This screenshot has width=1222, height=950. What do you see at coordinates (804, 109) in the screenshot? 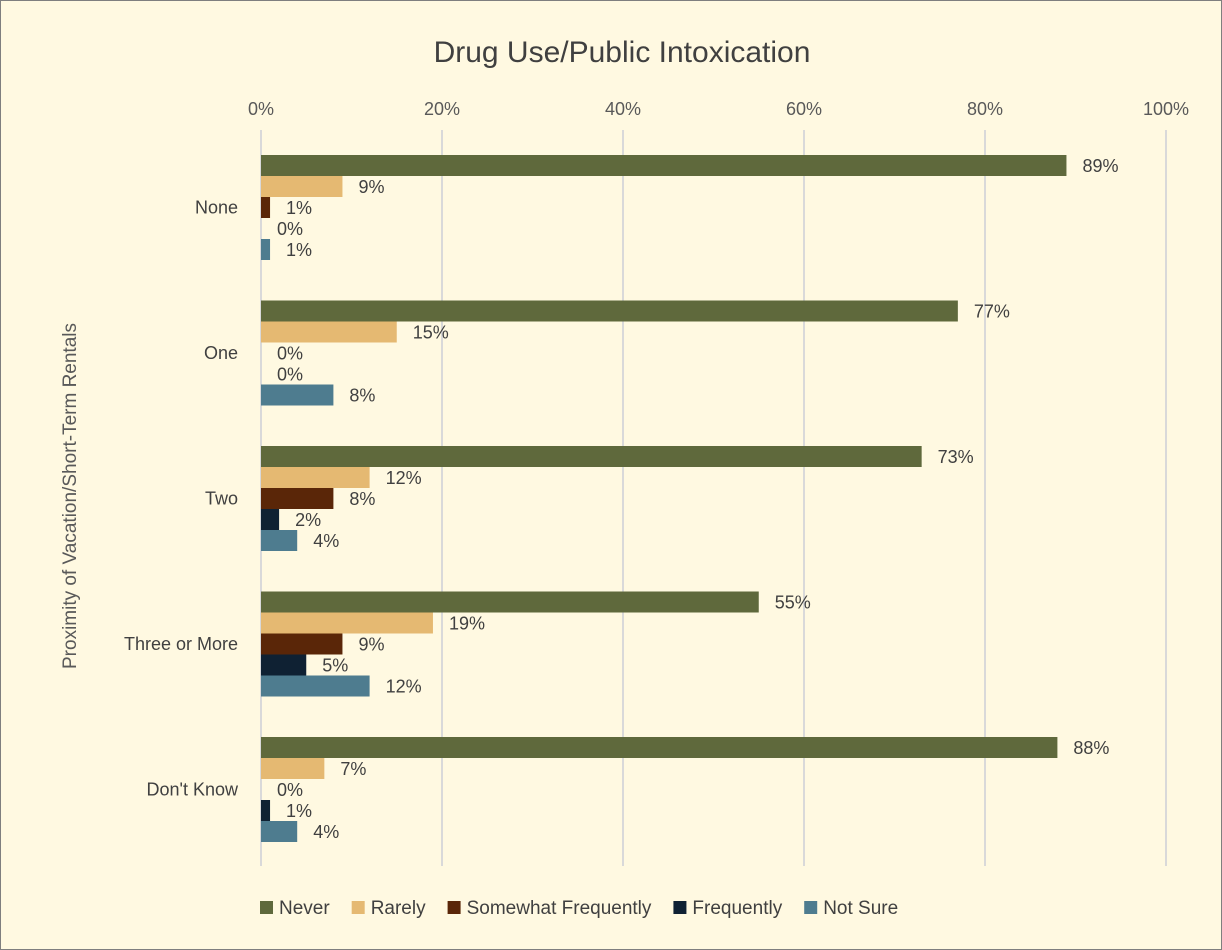
I see `x-tick-label-60: 60%` at bounding box center [804, 109].